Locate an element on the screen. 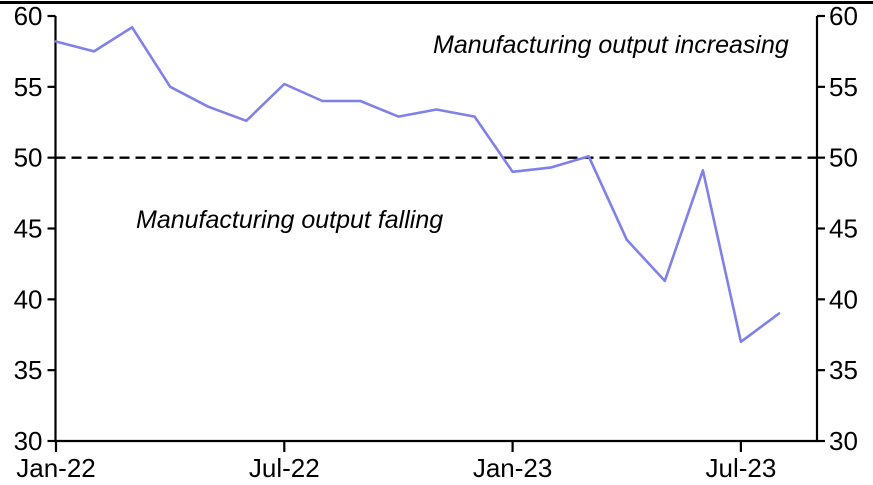 The width and height of the screenshot is (873, 485). y-tick-label-right: 30 is located at coordinates (843, 441).